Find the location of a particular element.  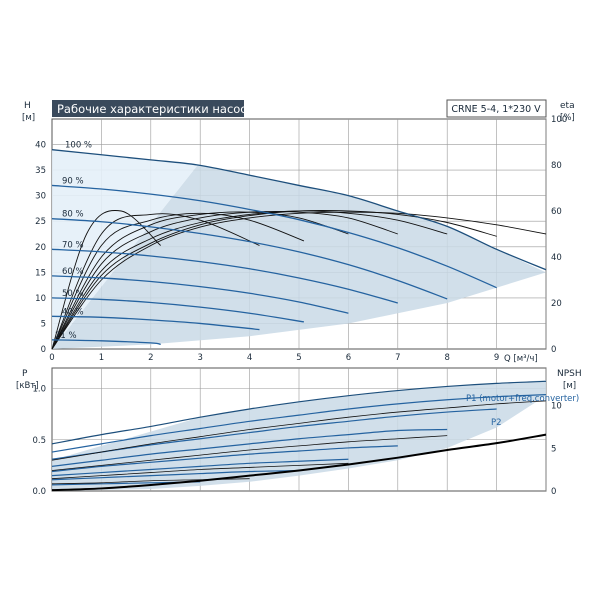

model-box is located at coordinates (496, 108).